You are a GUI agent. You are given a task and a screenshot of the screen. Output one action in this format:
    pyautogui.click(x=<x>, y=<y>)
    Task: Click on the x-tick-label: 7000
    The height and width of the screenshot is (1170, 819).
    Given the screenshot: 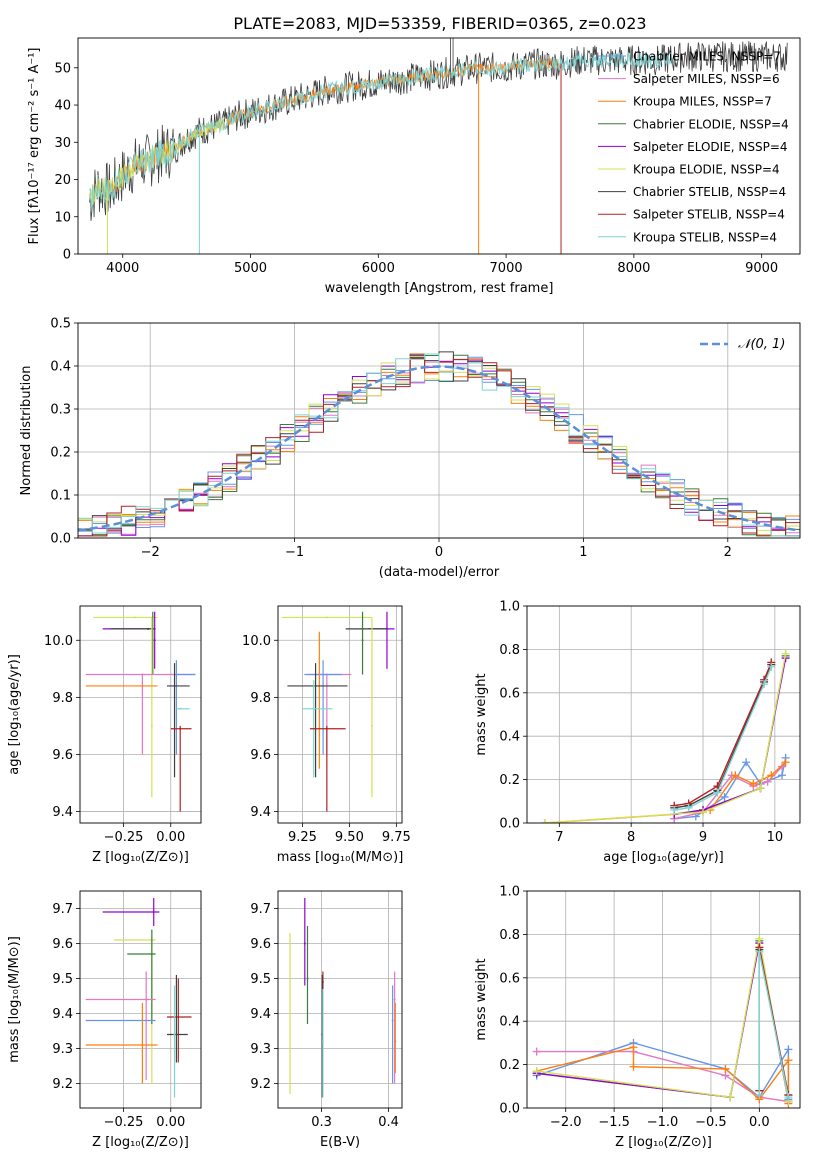 What is the action you would take?
    pyautogui.click(x=506, y=268)
    